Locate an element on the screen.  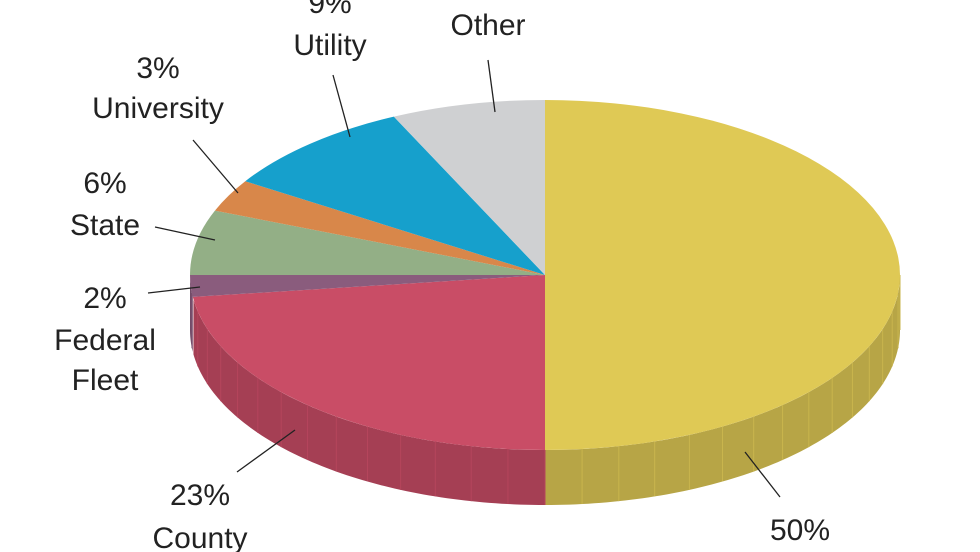
value-label: 3% is located at coordinates (157, 68).